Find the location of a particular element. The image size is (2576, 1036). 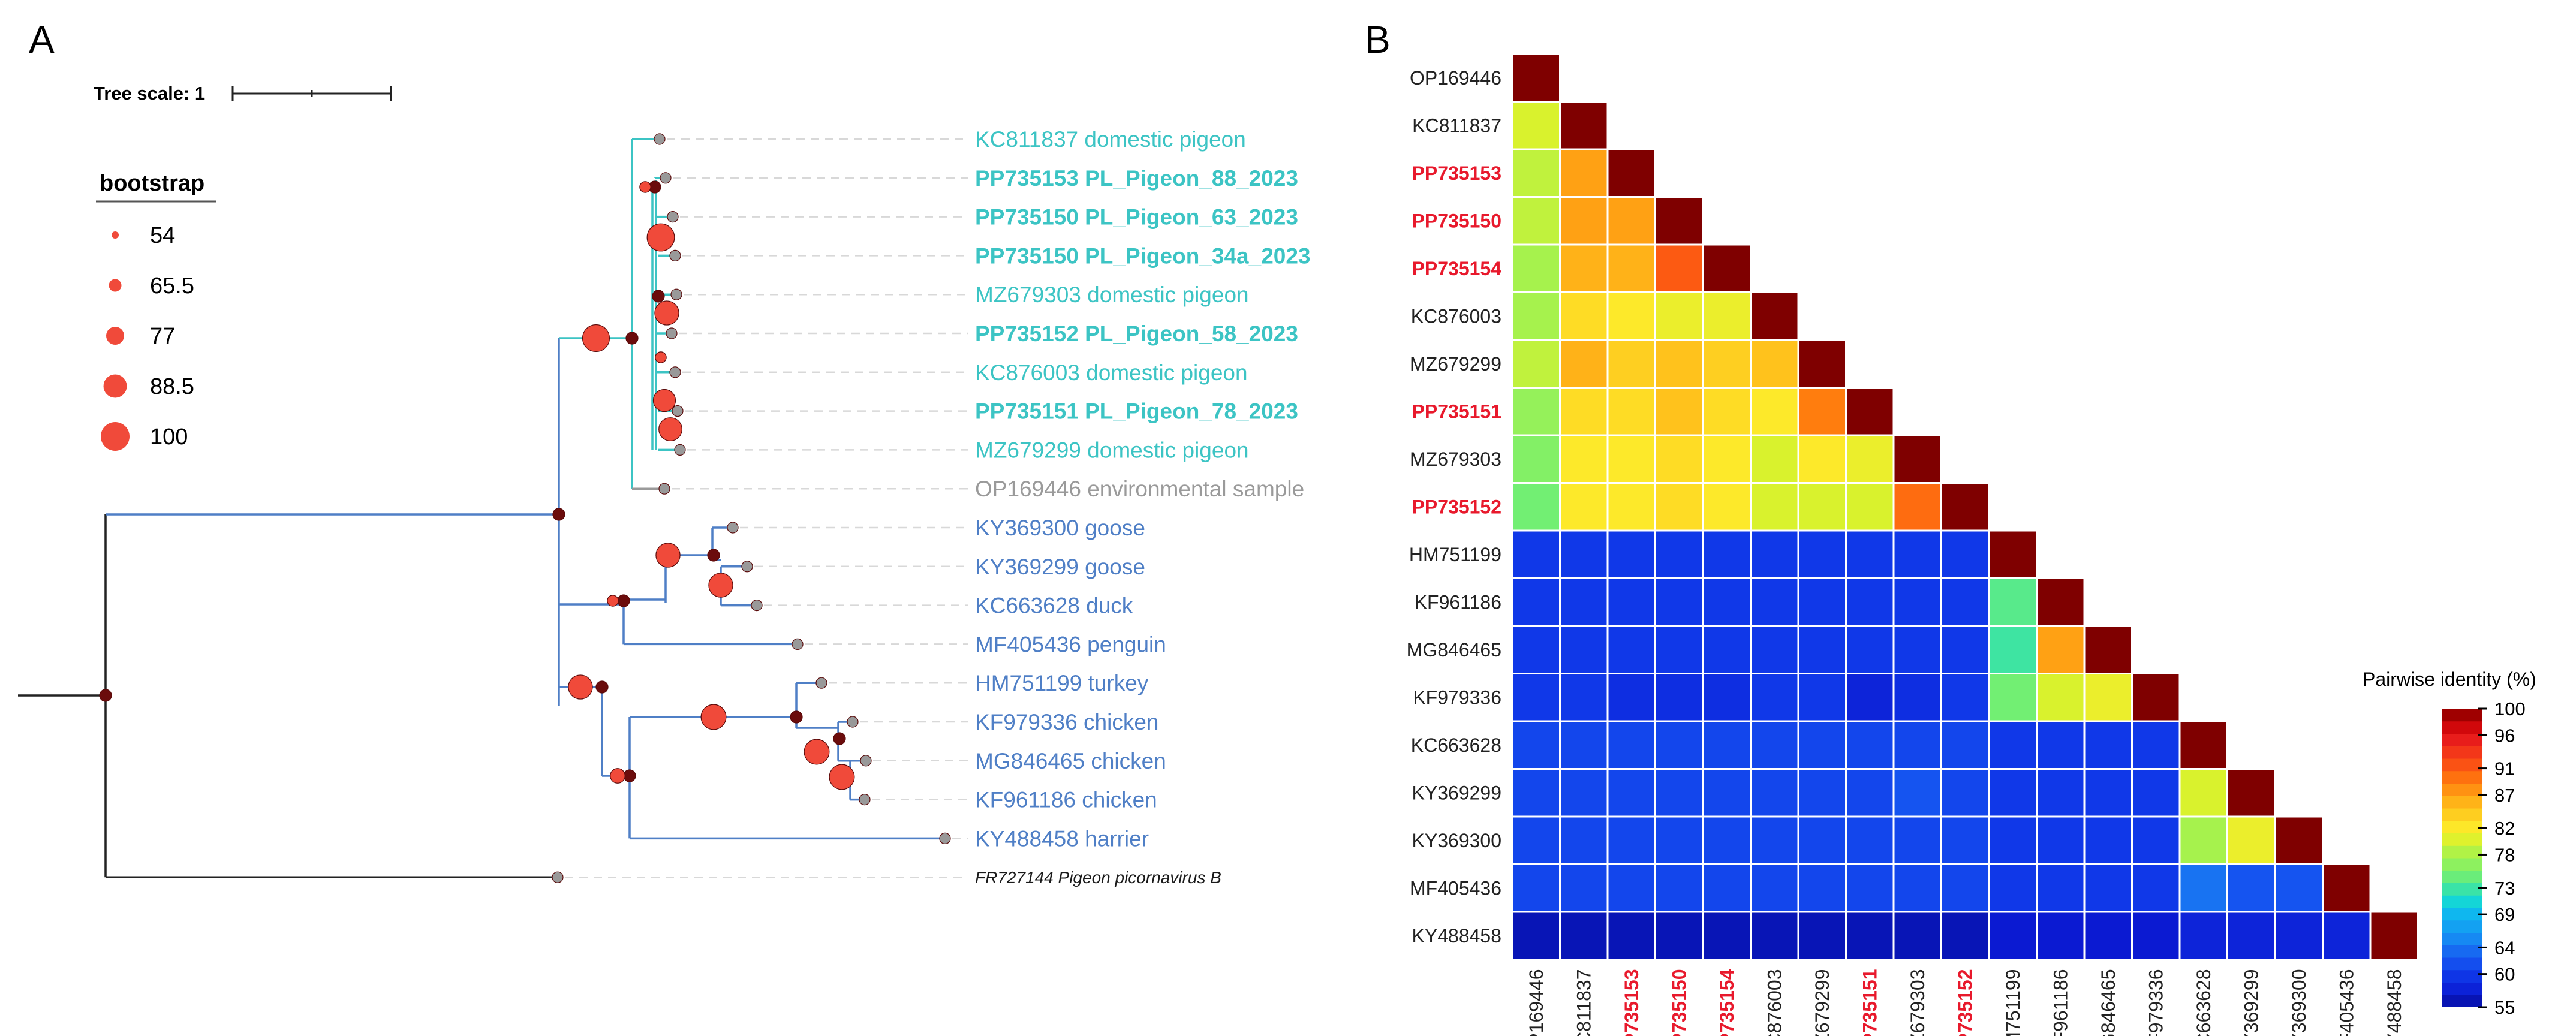

heatmap-column-label: PP735150 is located at coordinates (1679, 1003).